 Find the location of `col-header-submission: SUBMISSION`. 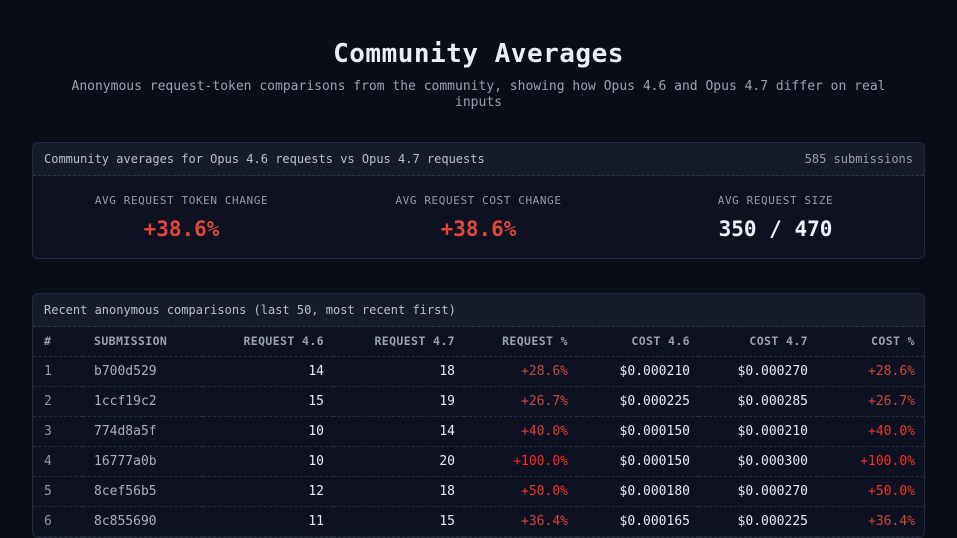

col-header-submission: SUBMISSION is located at coordinates (143, 342).